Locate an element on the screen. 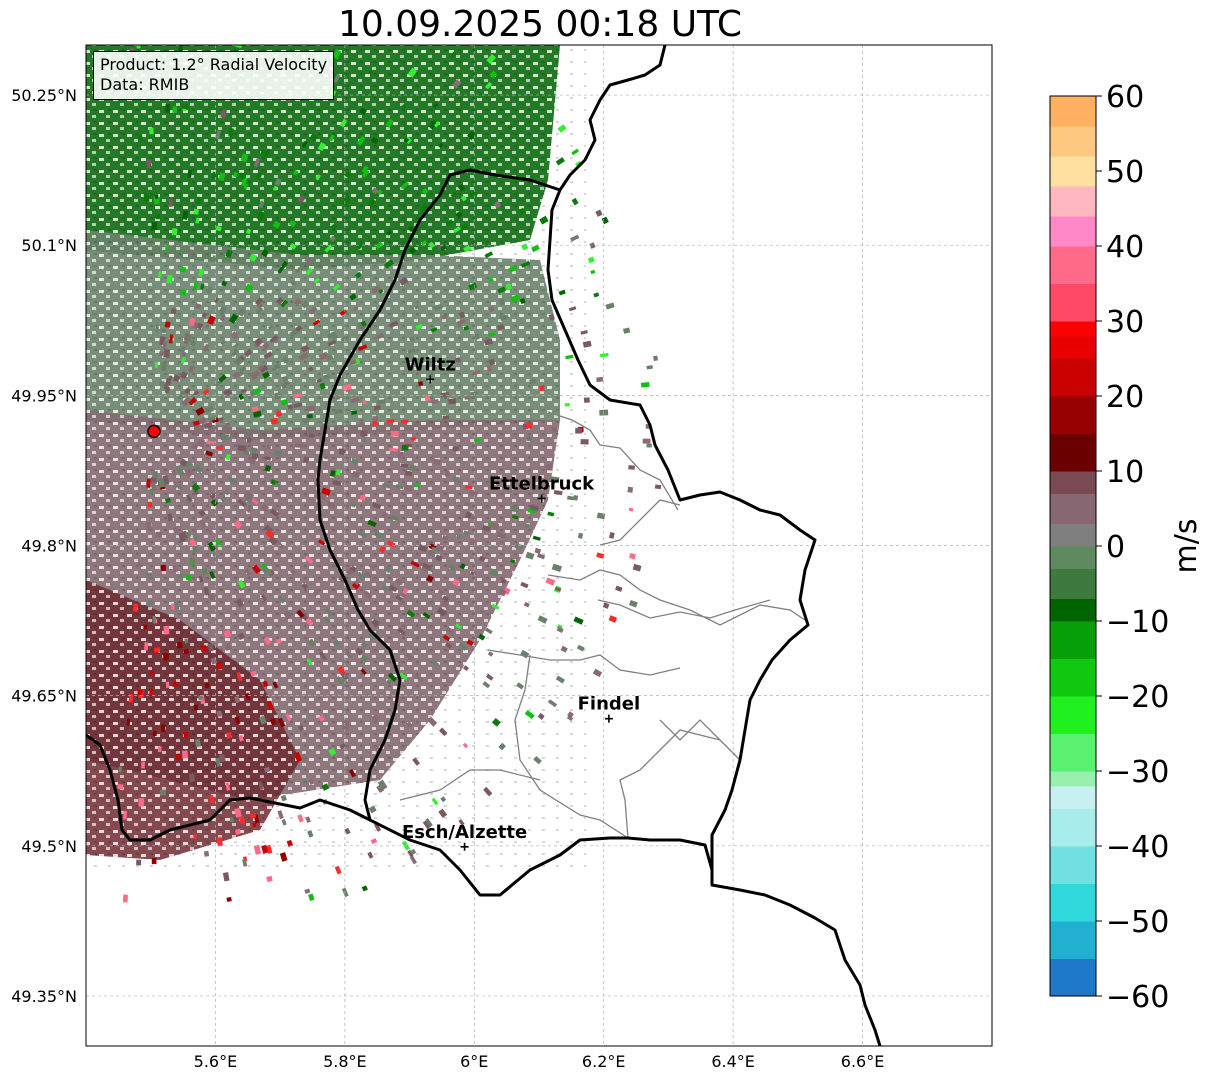 Image resolution: width=1207 pixels, height=1081 pixels. lon-tick-label: 5.8°E is located at coordinates (345, 1061).